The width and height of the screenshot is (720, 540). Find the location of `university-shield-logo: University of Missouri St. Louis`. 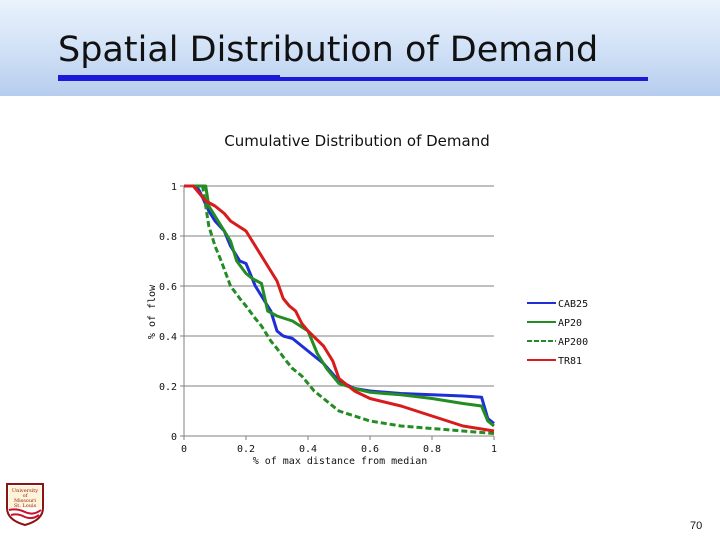

university-shield-logo: University of Missouri St. Louis is located at coordinates (25, 504).